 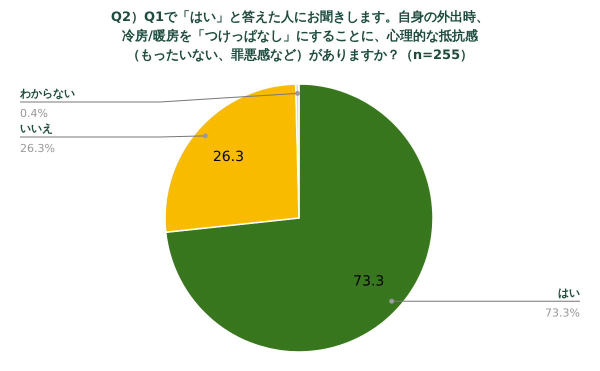 What do you see at coordinates (228, 157) in the screenshot?
I see `text: 26.3` at bounding box center [228, 157].